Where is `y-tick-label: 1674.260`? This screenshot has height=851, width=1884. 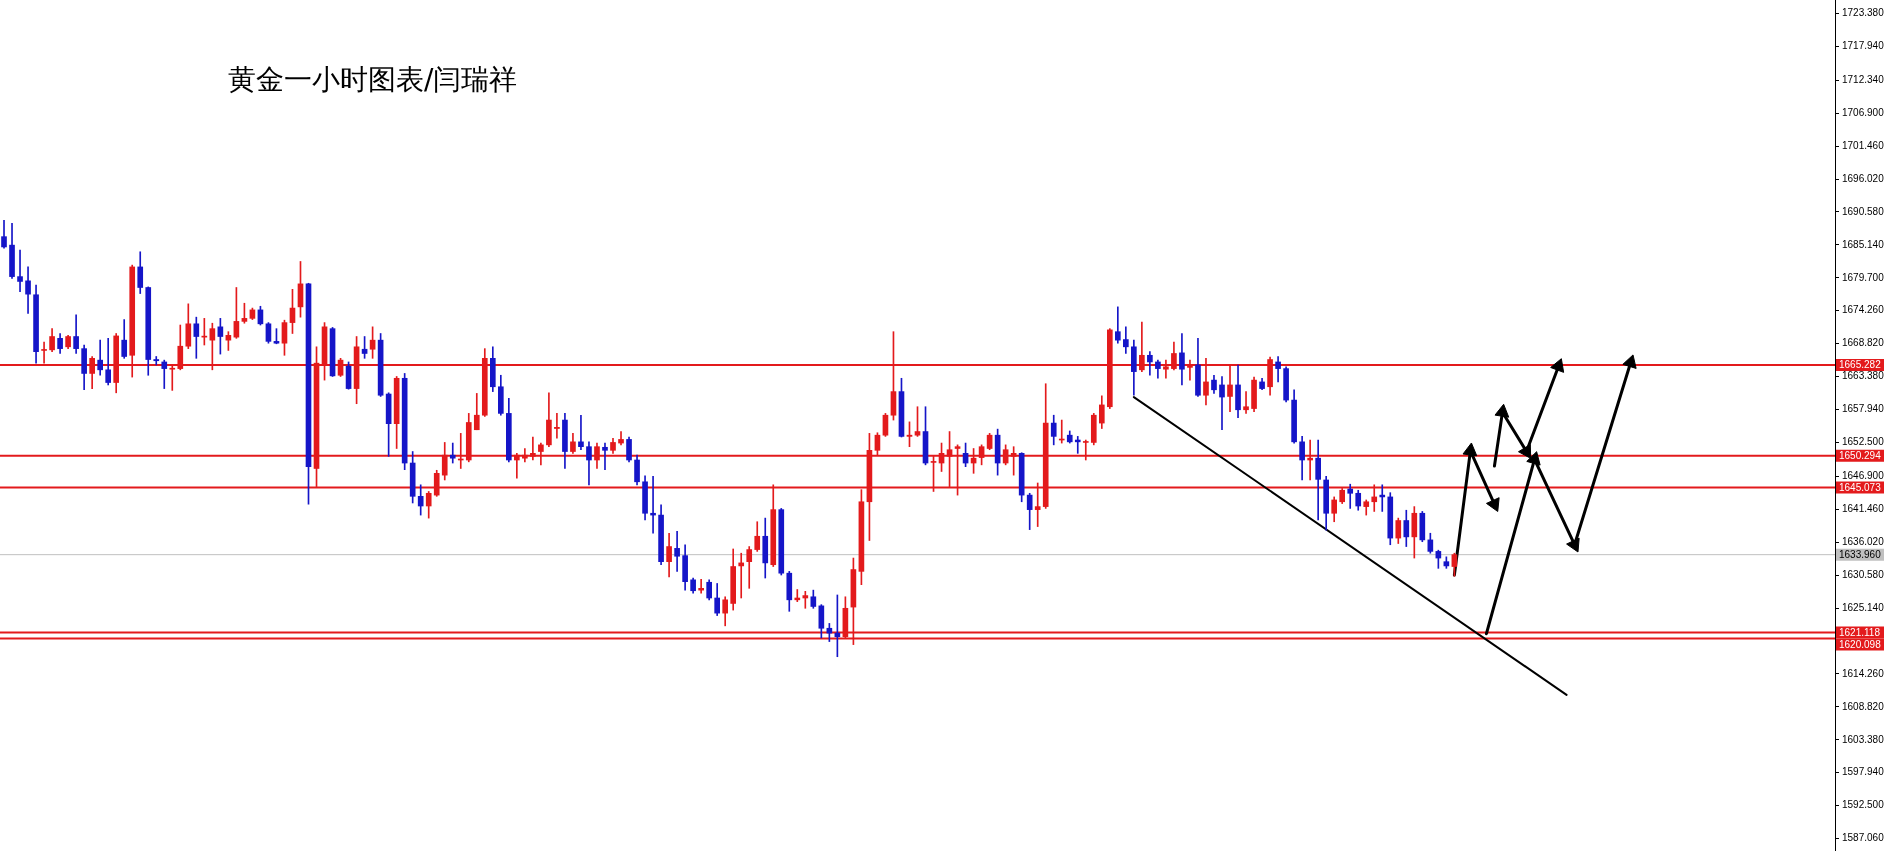 y-tick-label: 1674.260 is located at coordinates (1863, 310).